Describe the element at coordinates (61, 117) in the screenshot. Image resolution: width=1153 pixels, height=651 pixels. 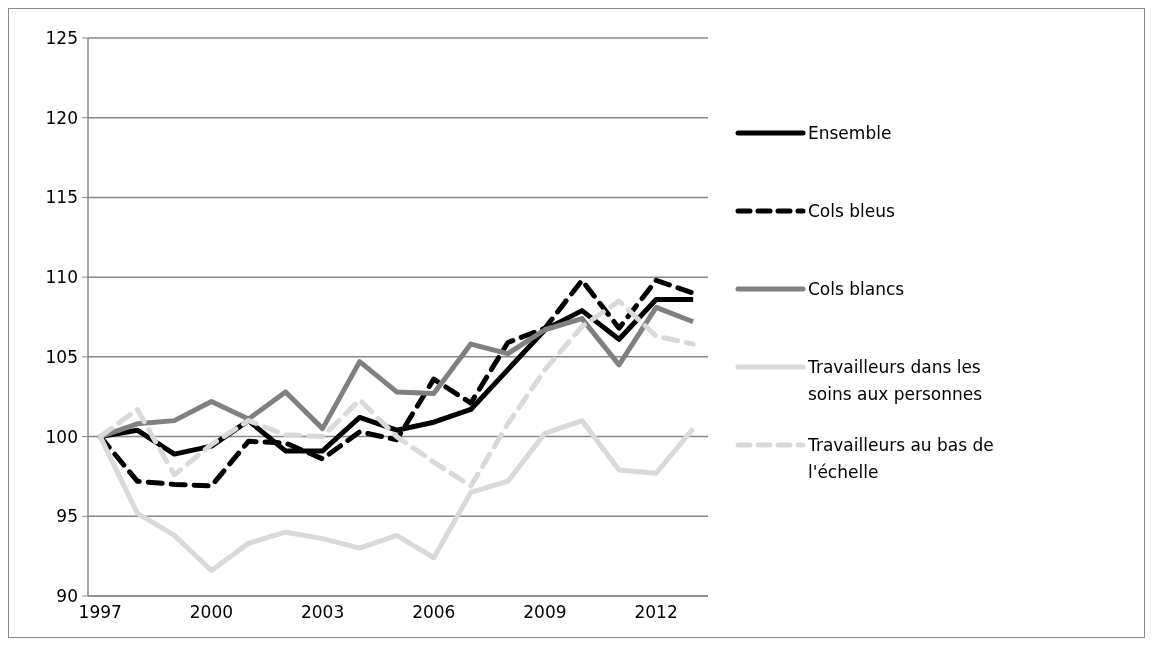
I see `y-tick-label: 120` at that location.